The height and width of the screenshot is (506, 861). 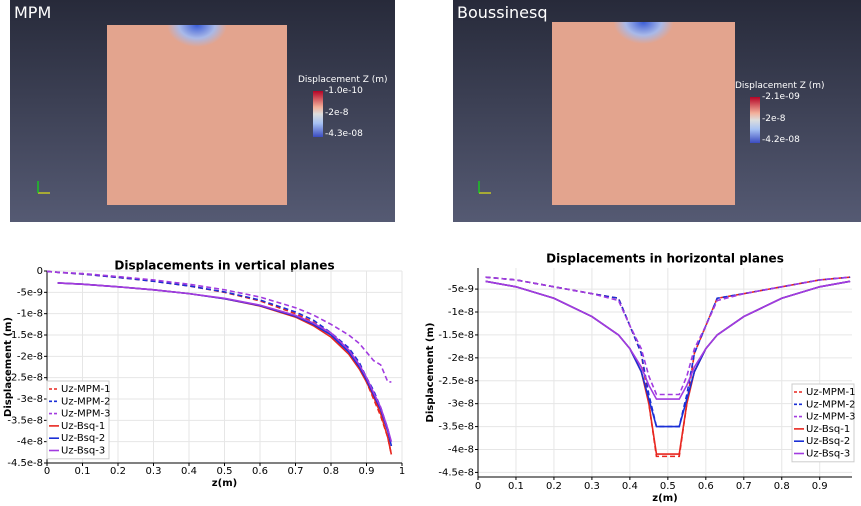 What do you see at coordinates (344, 91) in the screenshot?
I see `colorbar-label: -1.0e-10` at bounding box center [344, 91].